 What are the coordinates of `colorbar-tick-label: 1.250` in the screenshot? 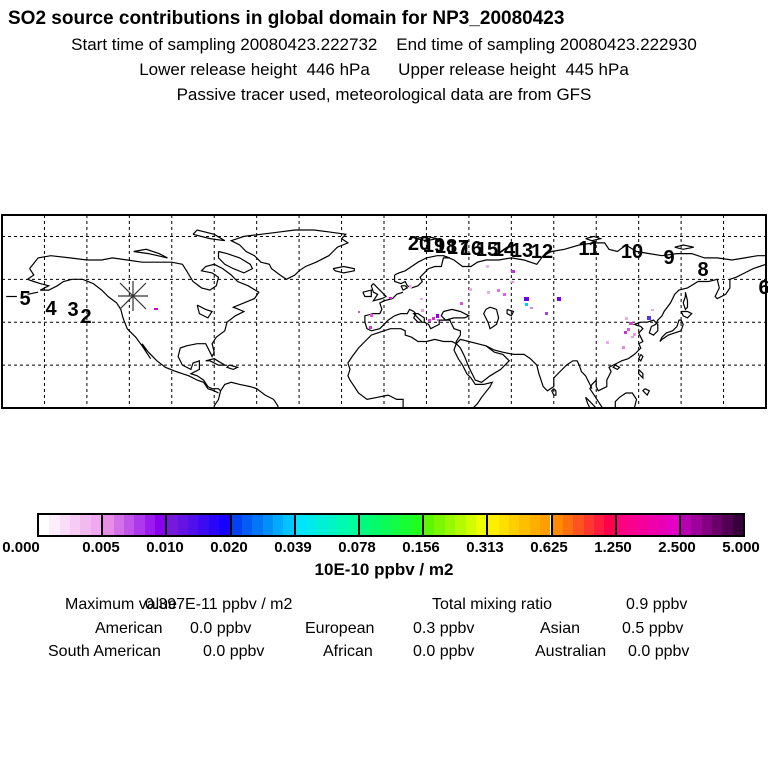 It's located at (613, 547).